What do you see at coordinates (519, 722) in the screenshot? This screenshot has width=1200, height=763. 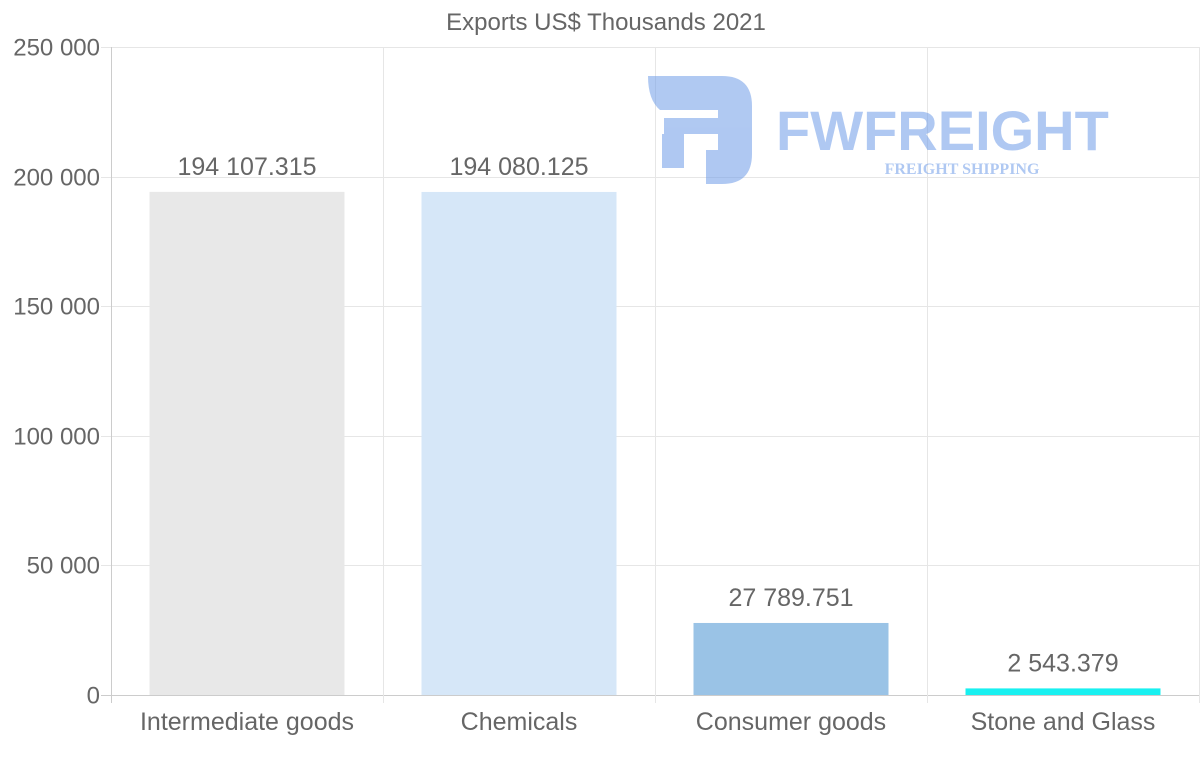 I see `x-tick-label: Chemicals` at bounding box center [519, 722].